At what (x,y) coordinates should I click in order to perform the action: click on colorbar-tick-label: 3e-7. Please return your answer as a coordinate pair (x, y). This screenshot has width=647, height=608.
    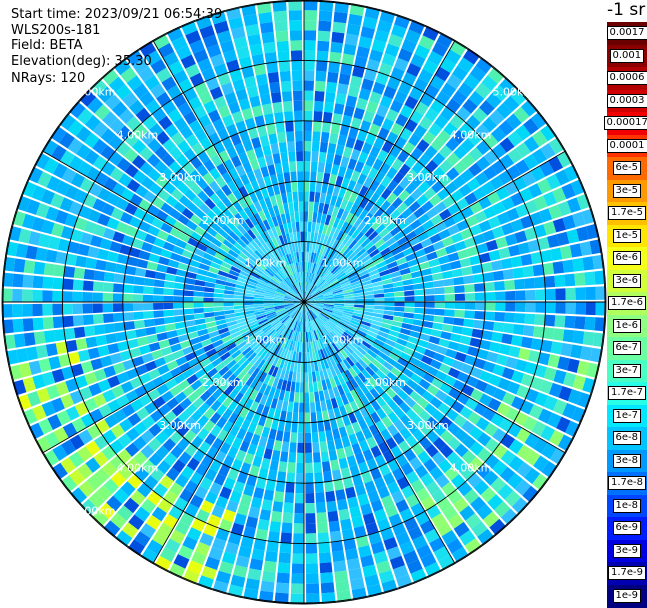
    Looking at the image, I should click on (627, 371).